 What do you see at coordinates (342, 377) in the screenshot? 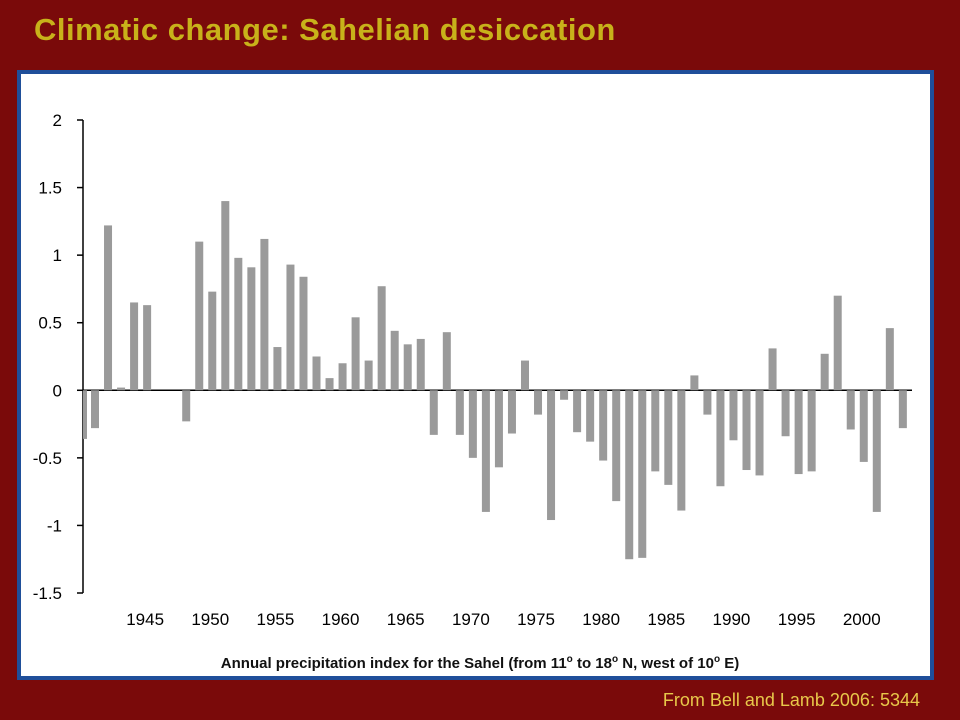
I see `bar-1960` at bounding box center [342, 377].